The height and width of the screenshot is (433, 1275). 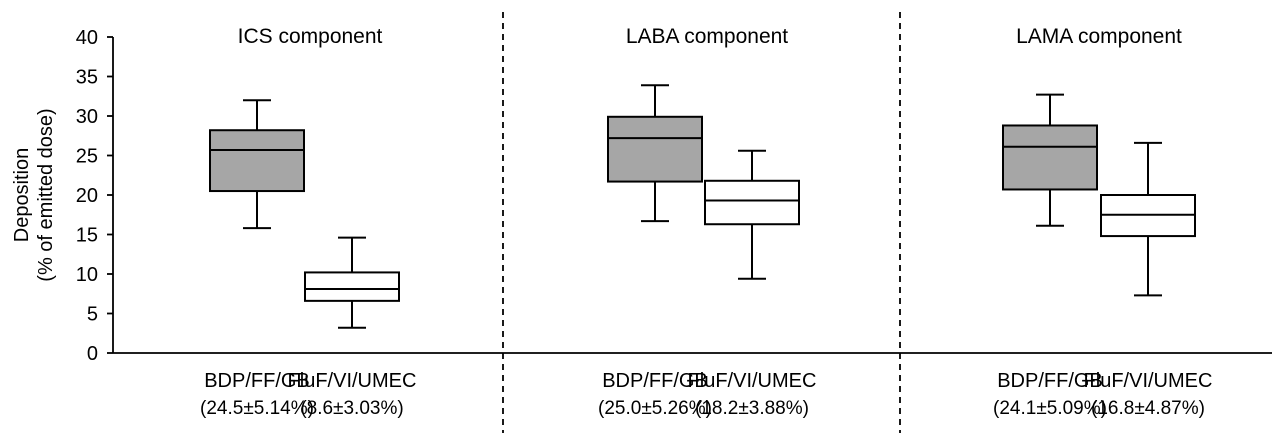 What do you see at coordinates (351, 408) in the screenshot?
I see `category-sublabel: (8.6±3.03%)` at bounding box center [351, 408].